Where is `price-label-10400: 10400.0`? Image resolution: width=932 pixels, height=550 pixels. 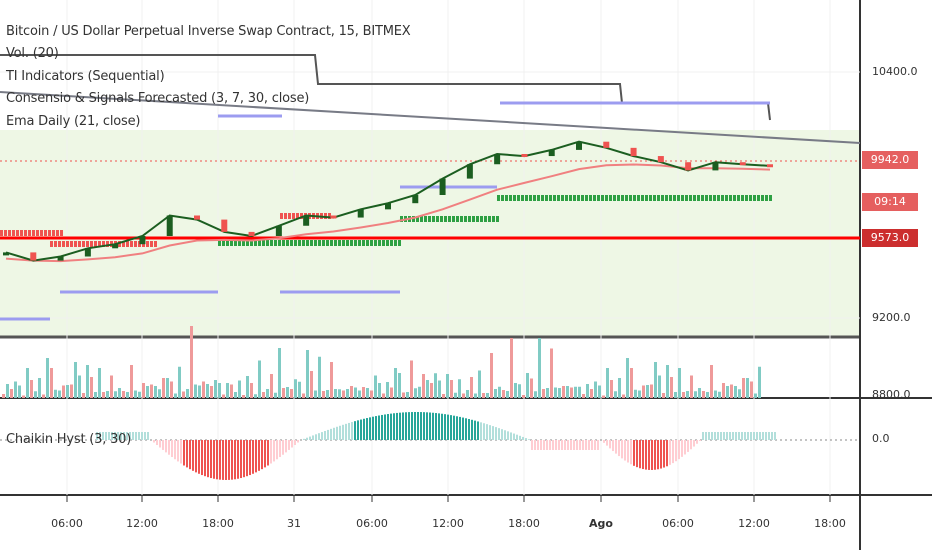 price-label-10400: 10400.0 is located at coordinates (895, 71).